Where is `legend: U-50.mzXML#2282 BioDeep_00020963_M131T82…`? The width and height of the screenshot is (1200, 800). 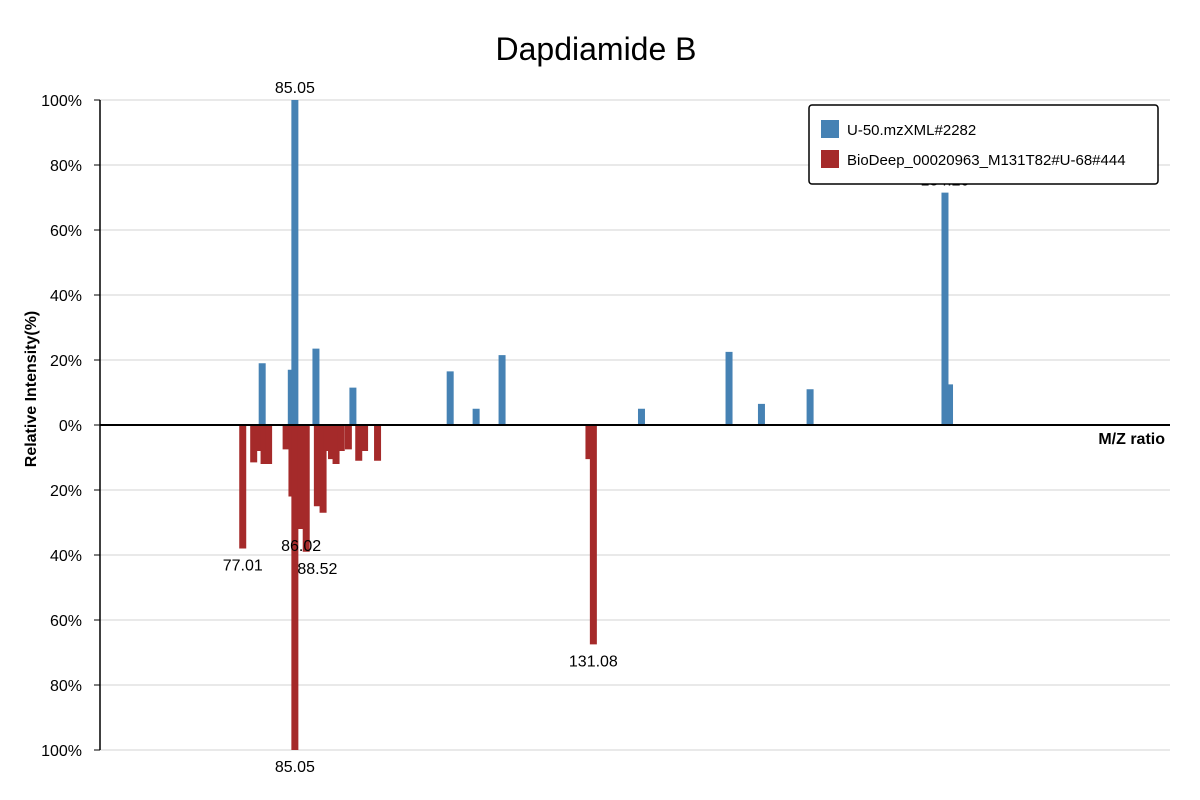
legend: U-50.mzXML#2282 BioDeep_00020963_M131T82… is located at coordinates (983, 144).